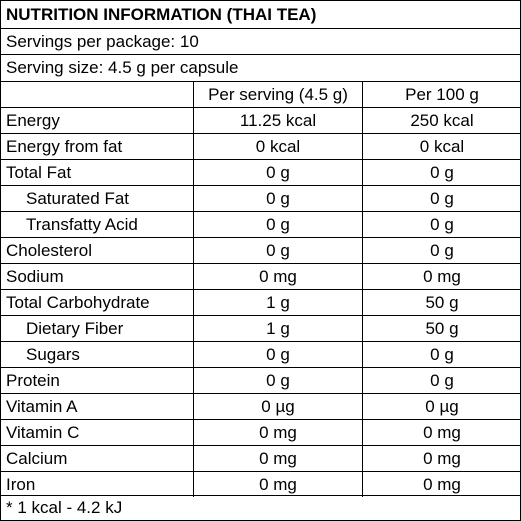  I want to click on per-serving-value: 11.25 kcal, so click(278, 120).